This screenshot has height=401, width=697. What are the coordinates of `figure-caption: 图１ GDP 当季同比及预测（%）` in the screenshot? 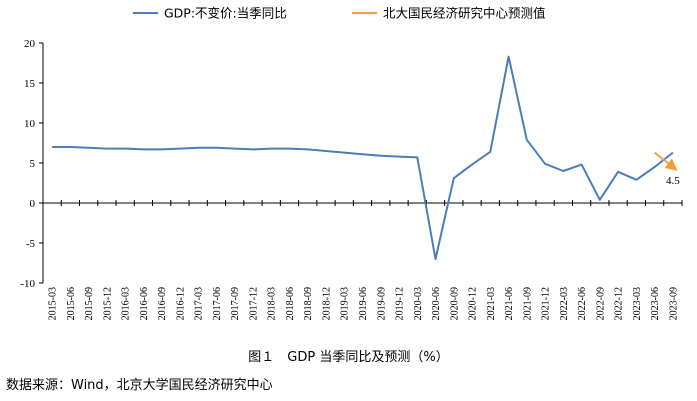 It's located at (348, 357).